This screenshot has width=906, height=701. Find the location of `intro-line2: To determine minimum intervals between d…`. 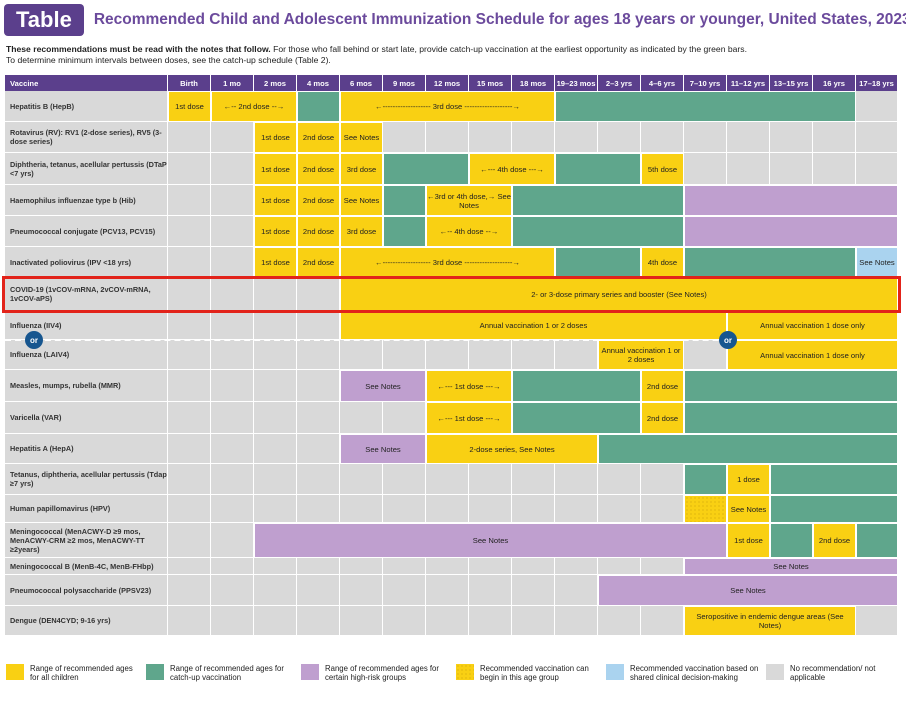

intro-line2: To determine minimum intervals between d… is located at coordinates (168, 60).